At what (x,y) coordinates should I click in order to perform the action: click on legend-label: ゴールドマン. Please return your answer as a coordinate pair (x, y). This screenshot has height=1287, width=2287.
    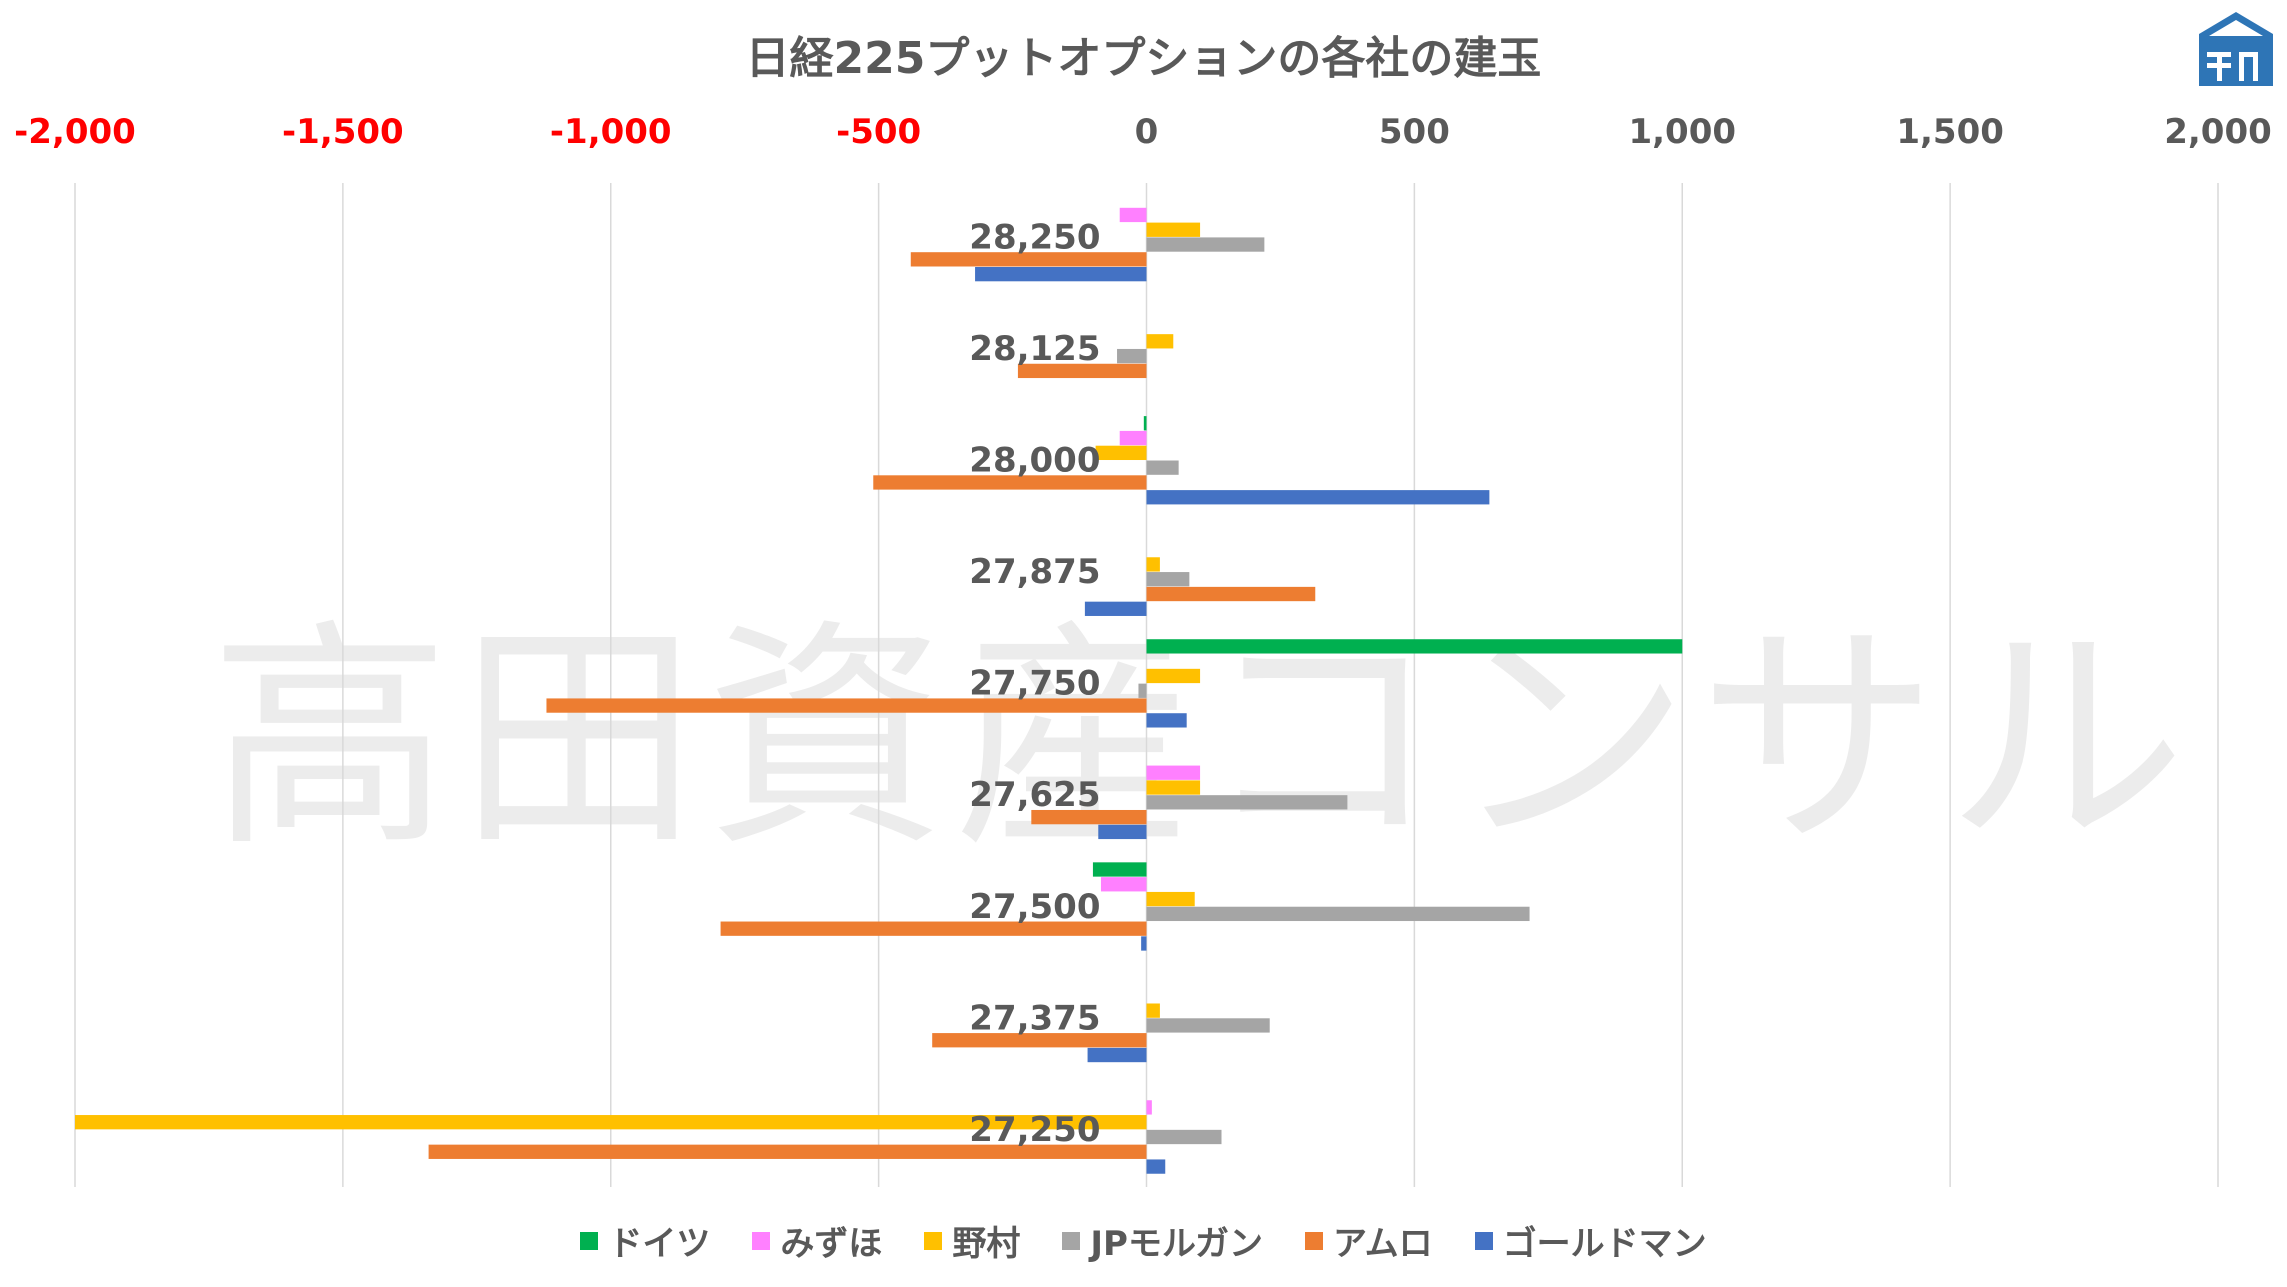
    Looking at the image, I should click on (1604, 1244).